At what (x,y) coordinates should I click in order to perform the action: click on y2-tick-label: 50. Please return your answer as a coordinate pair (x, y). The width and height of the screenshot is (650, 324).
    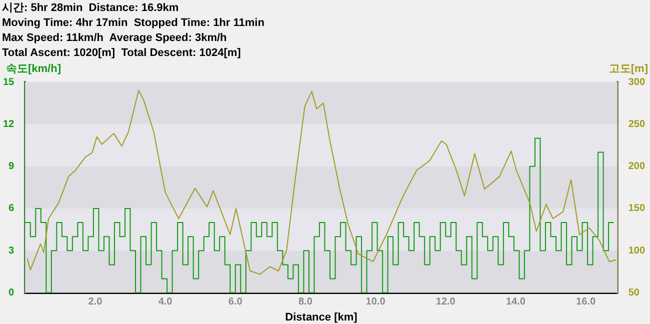
    Looking at the image, I should click on (634, 293).